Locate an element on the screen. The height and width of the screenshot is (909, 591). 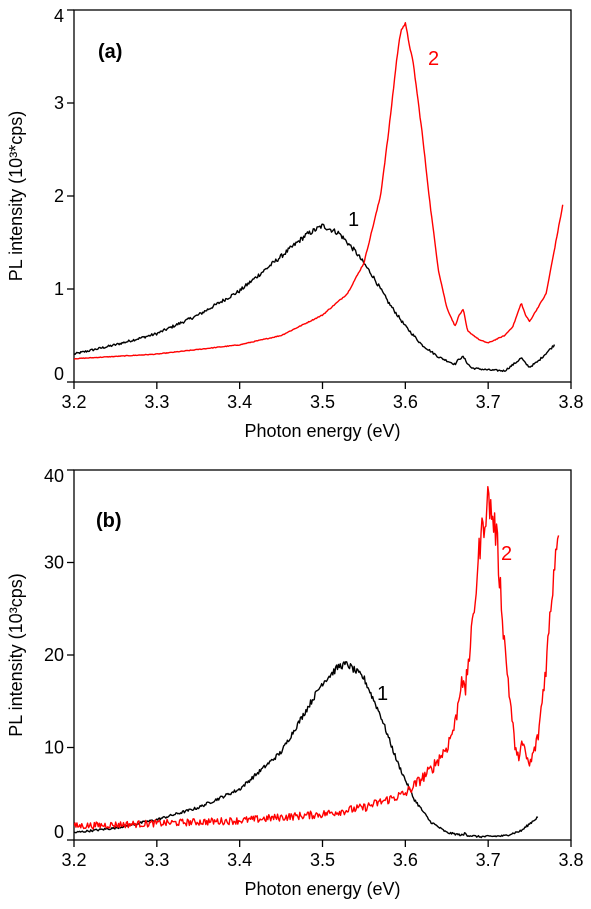
y-tick-label: 30 is located at coordinates (54, 563).